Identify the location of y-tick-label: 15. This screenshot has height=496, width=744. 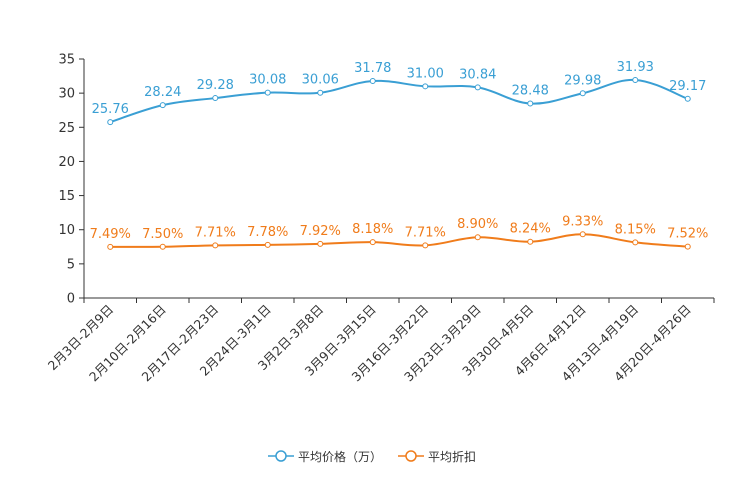
(66, 196).